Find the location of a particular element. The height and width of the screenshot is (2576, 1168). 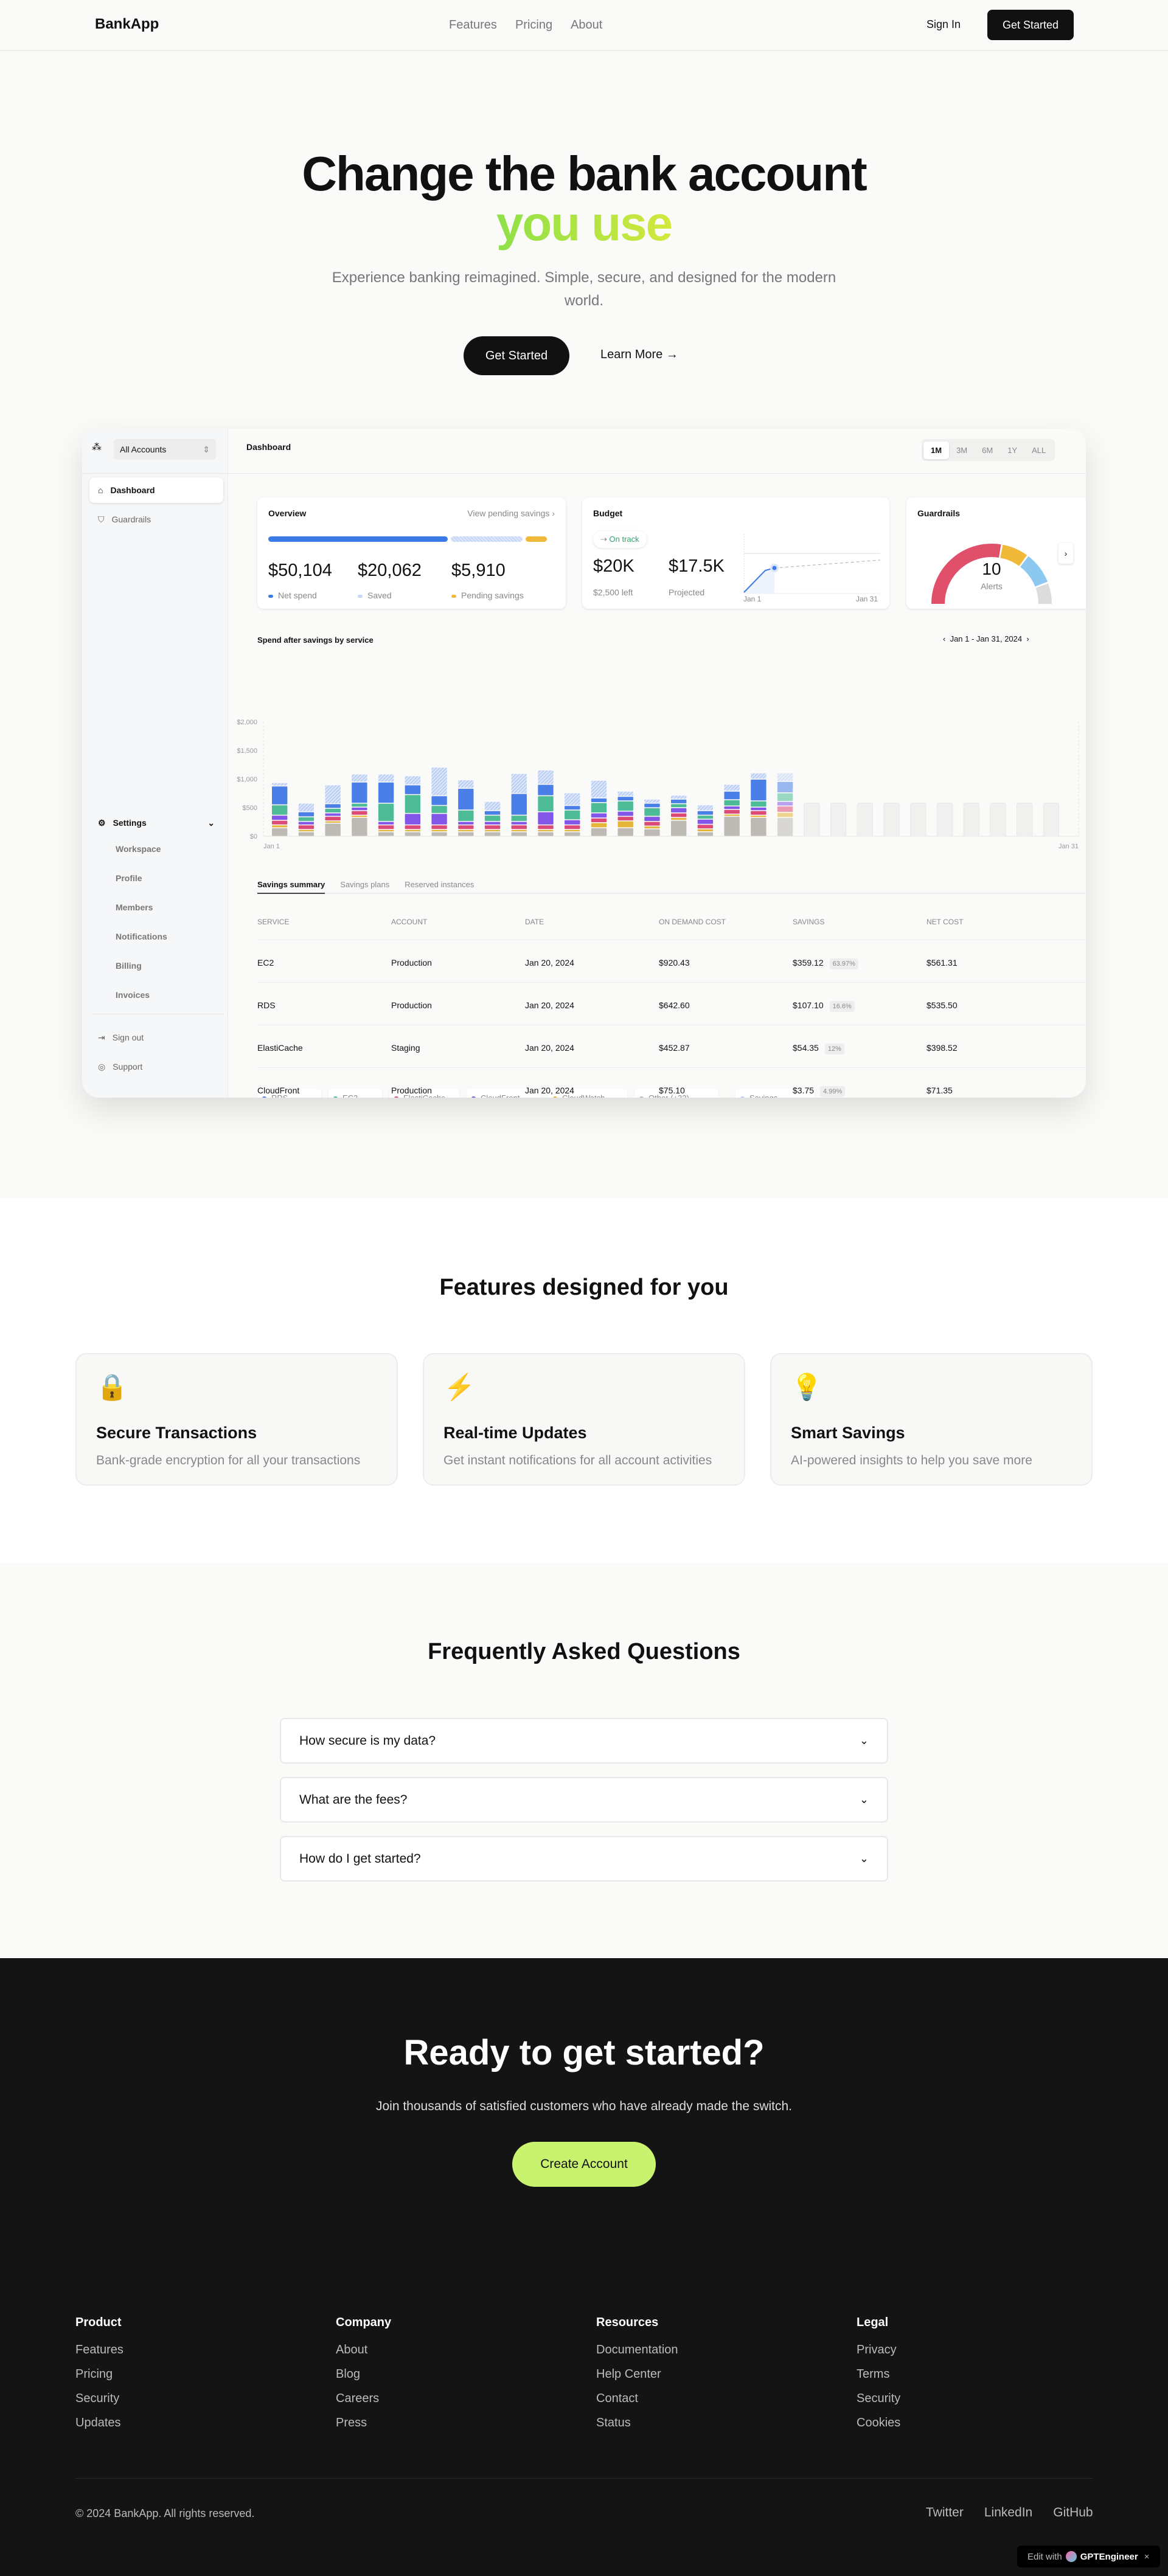

prev-icon: ‹ is located at coordinates (944, 638).